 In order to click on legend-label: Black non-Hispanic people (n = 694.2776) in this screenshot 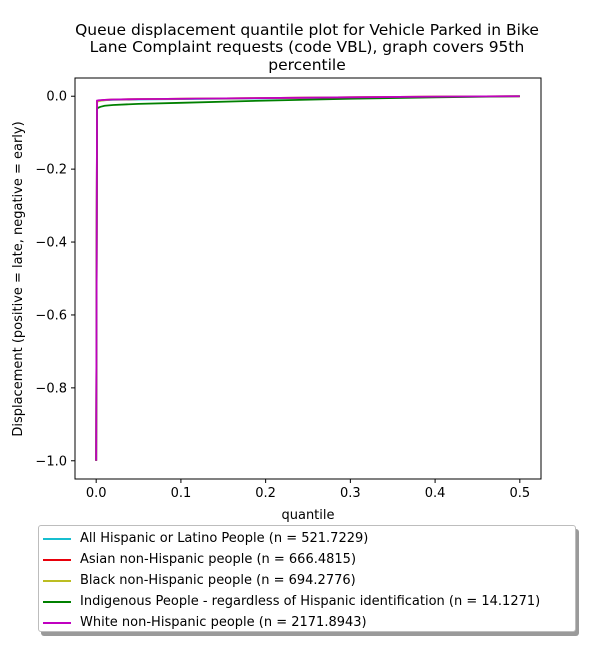, I will do `click(218, 580)`.